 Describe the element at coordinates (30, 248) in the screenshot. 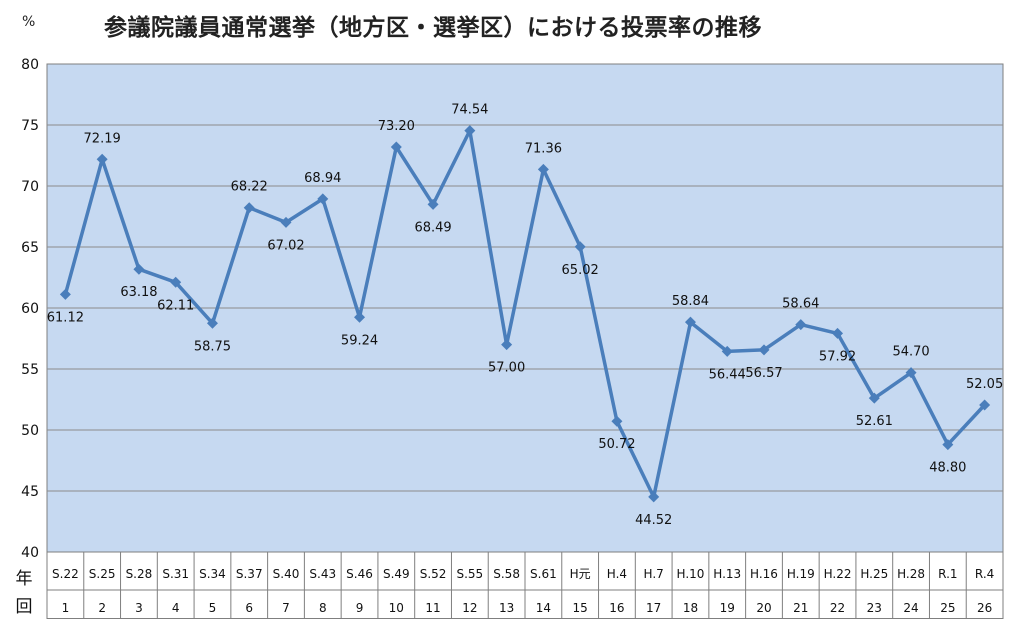

I see `y-tick-label: 65` at that location.